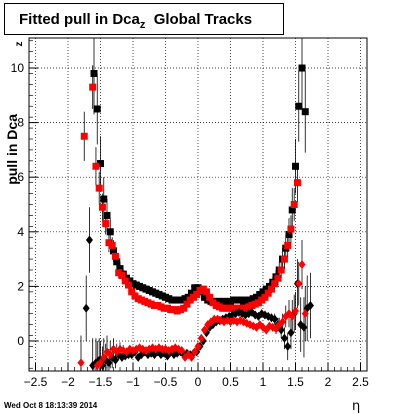 The width and height of the screenshot is (400, 414). I want to click on y-axis: 0 2 4 6 8 10, so click(24, 204).